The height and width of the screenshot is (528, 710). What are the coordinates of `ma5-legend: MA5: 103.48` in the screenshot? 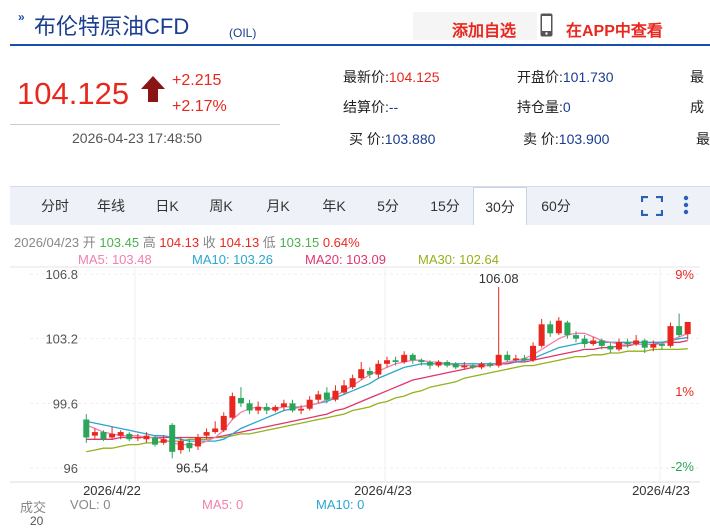 It's located at (115, 259).